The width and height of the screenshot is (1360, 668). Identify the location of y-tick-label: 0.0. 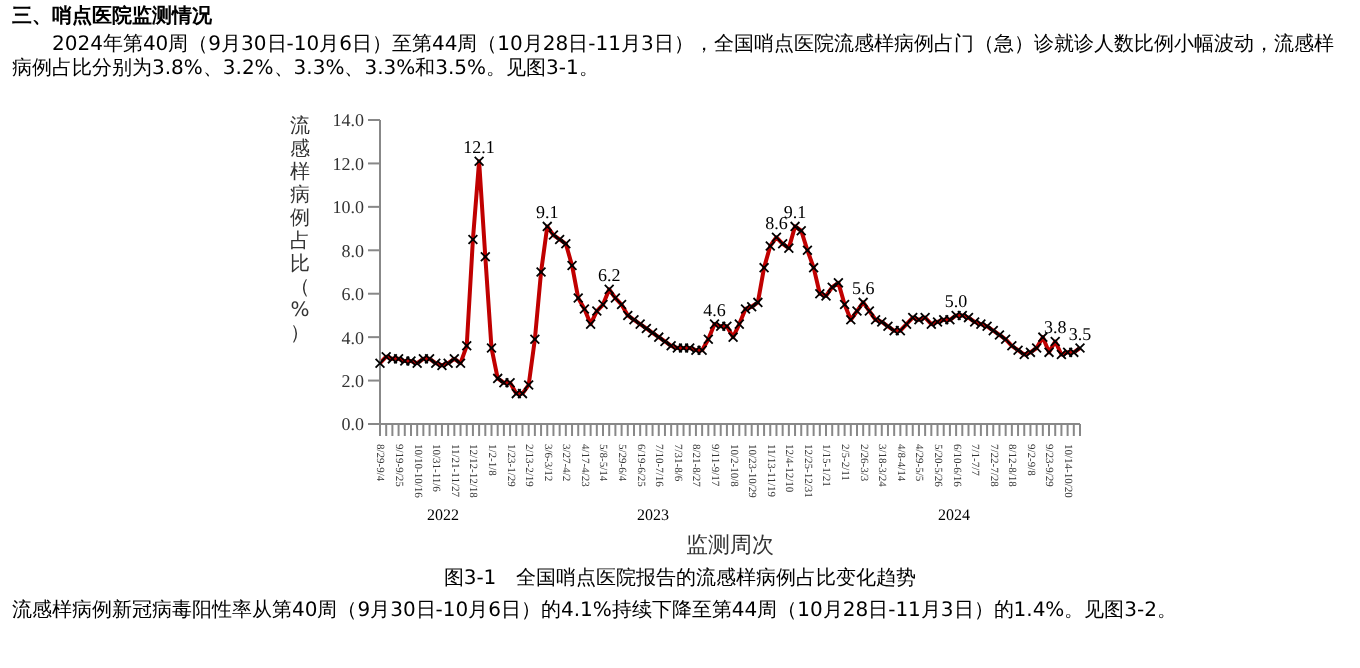
(353, 424).